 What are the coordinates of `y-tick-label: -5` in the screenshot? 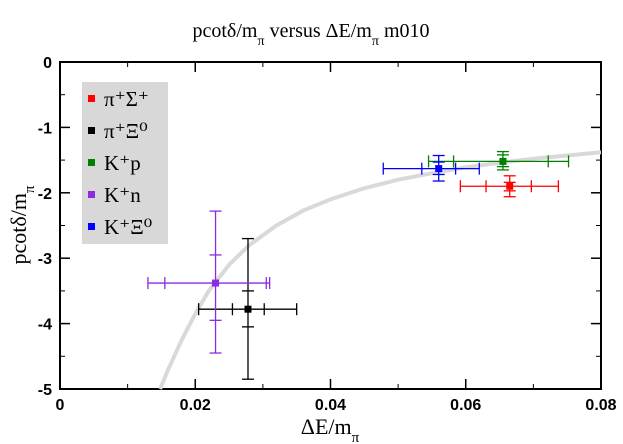 It's located at (45, 390).